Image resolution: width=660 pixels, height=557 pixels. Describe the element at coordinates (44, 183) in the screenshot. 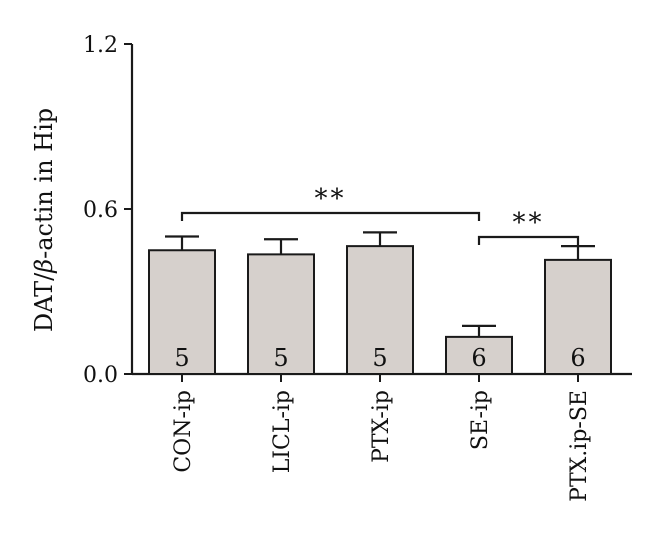

I see `y-axis-label-suffix: -actin in Hip` at that location.